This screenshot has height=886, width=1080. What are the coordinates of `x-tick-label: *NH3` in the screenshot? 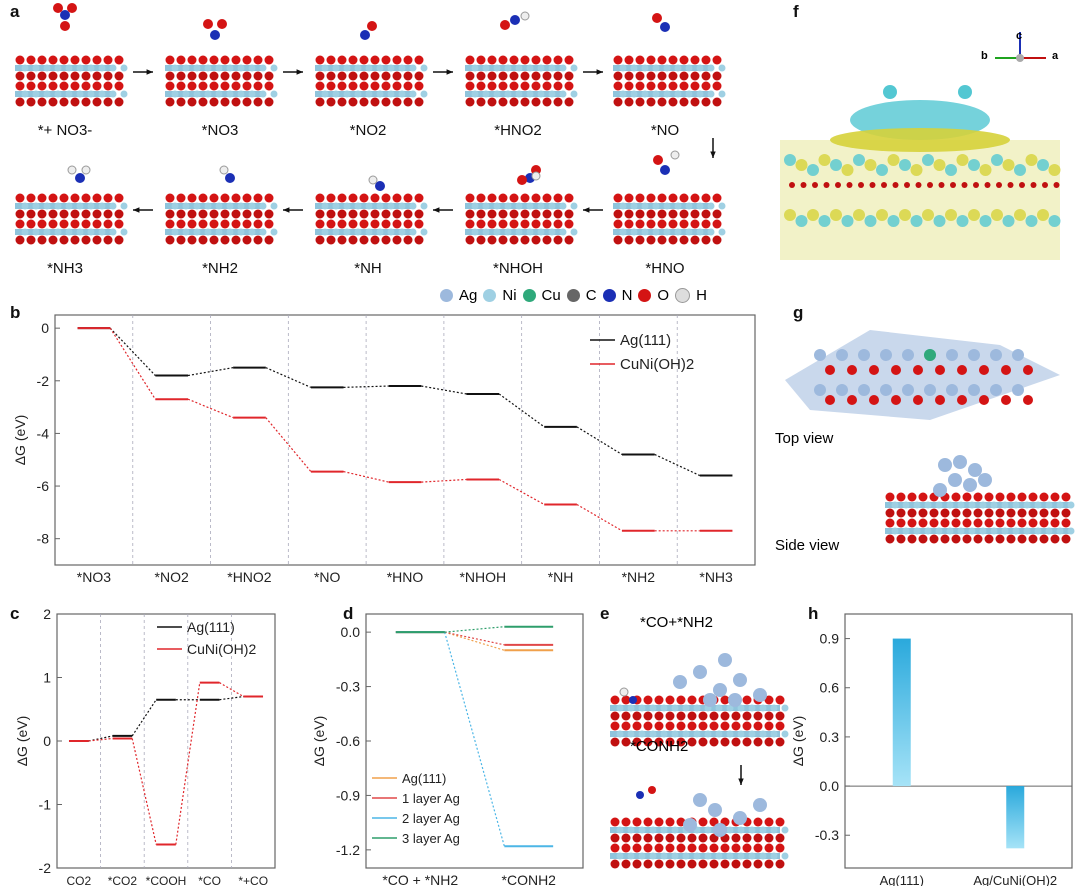 It's located at (716, 577).